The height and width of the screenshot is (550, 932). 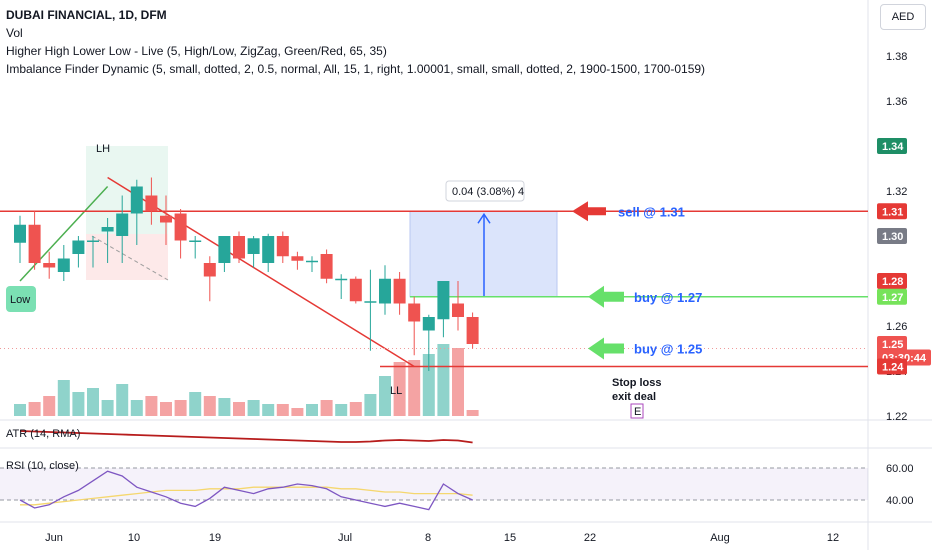 I want to click on projection-line, so click(x=130, y=258).